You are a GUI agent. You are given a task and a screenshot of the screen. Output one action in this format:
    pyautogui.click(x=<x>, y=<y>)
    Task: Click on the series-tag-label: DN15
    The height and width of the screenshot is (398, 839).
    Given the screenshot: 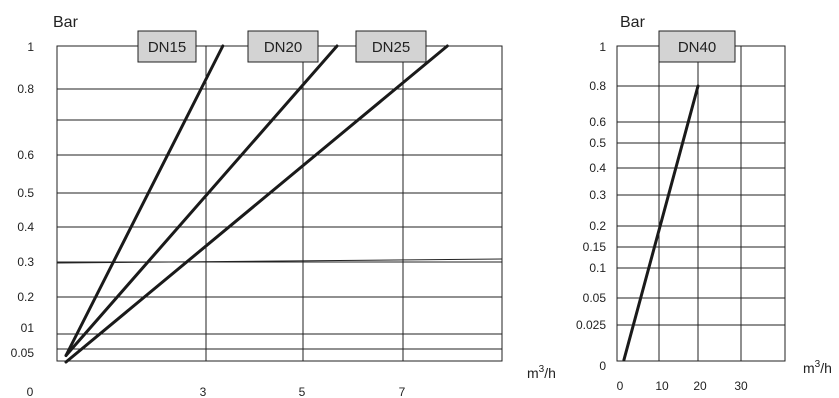 What is the action you would take?
    pyautogui.click(x=167, y=47)
    